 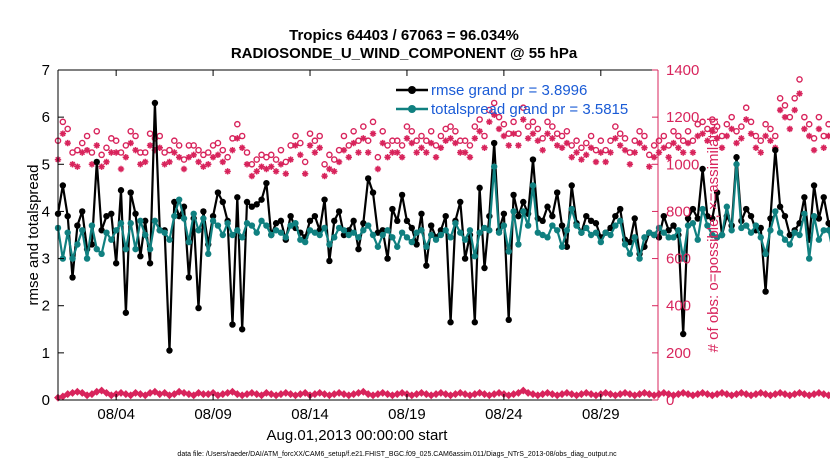 What do you see at coordinates (213, 414) in the screenshot?
I see `x-tick-label: 08/09` at bounding box center [213, 414].